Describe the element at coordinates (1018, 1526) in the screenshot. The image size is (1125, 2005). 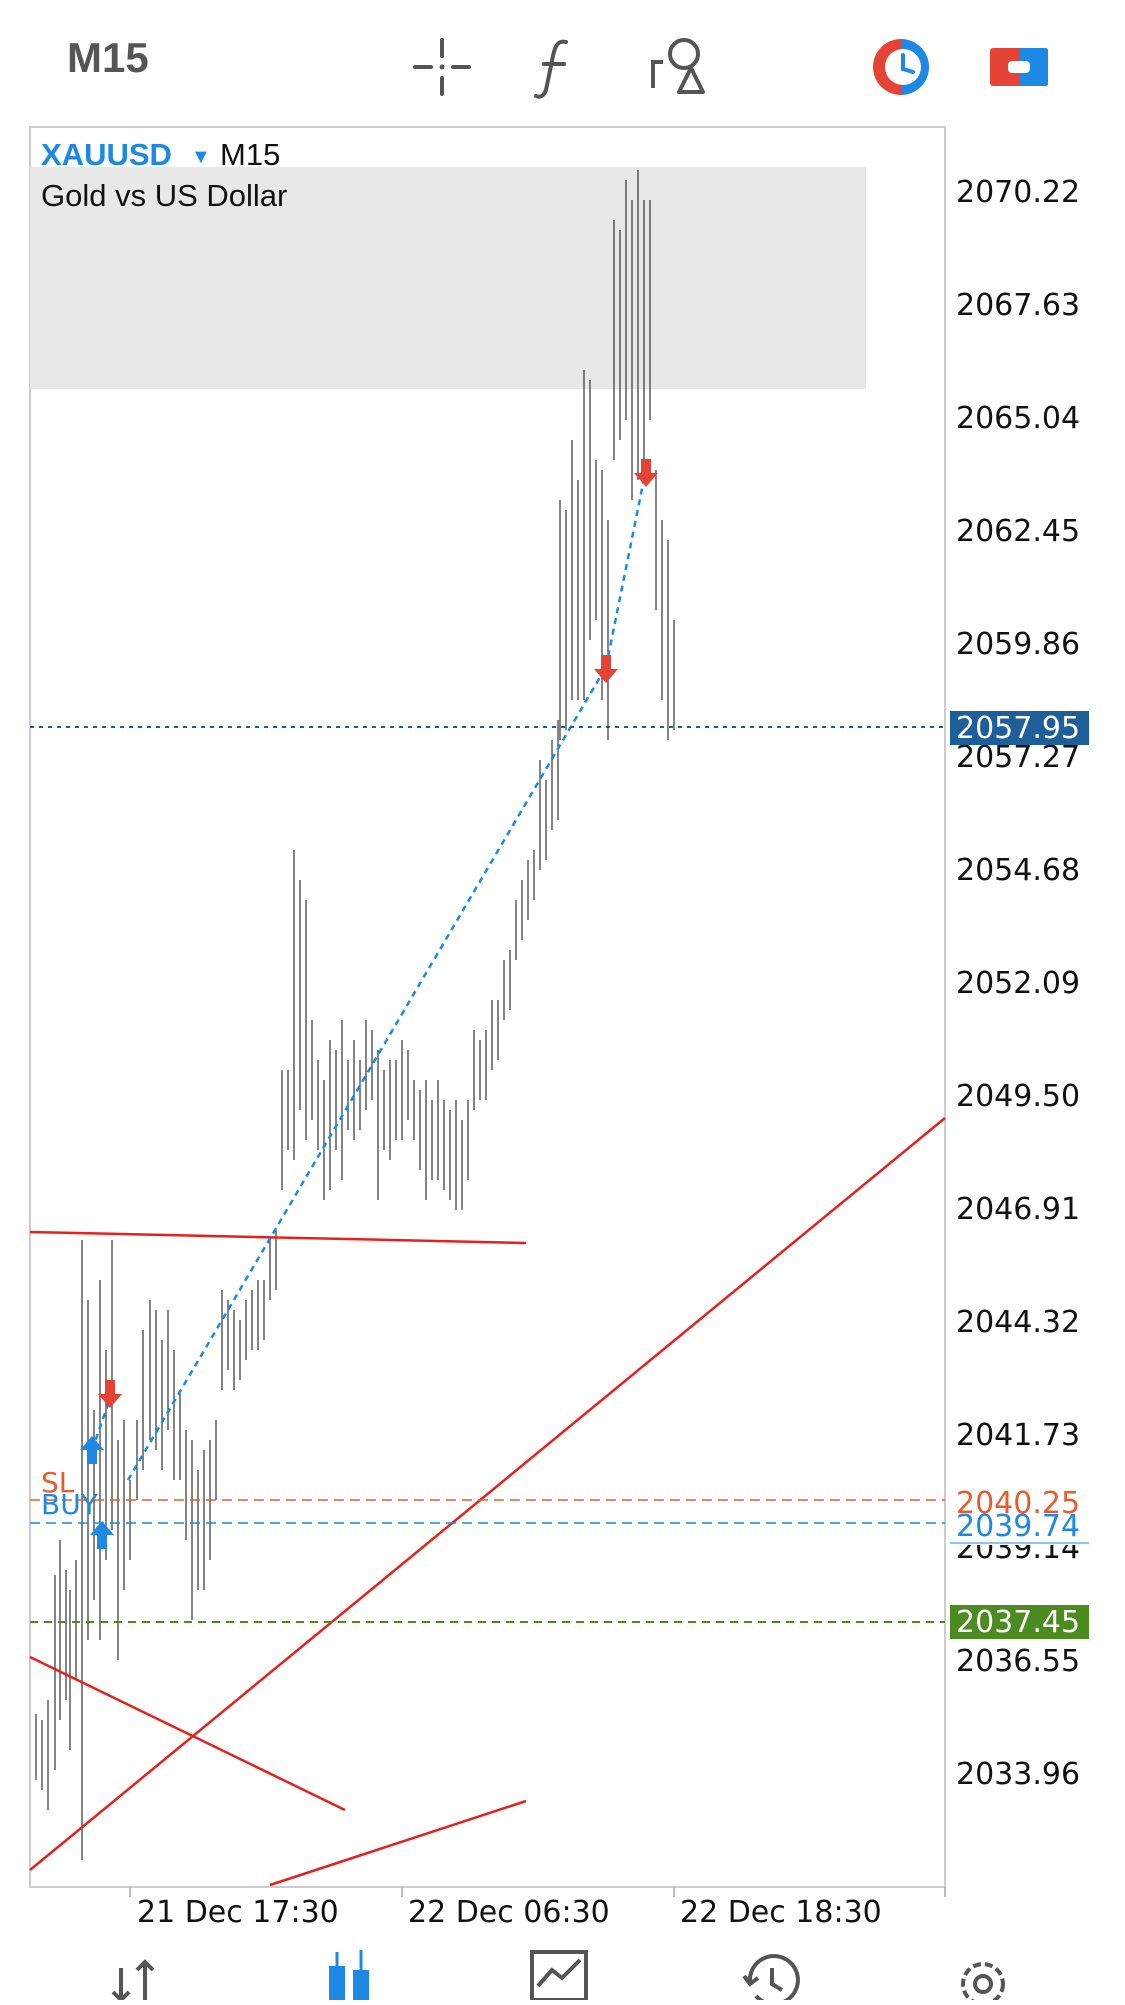
I see `buy-price: 2039.74` at that location.